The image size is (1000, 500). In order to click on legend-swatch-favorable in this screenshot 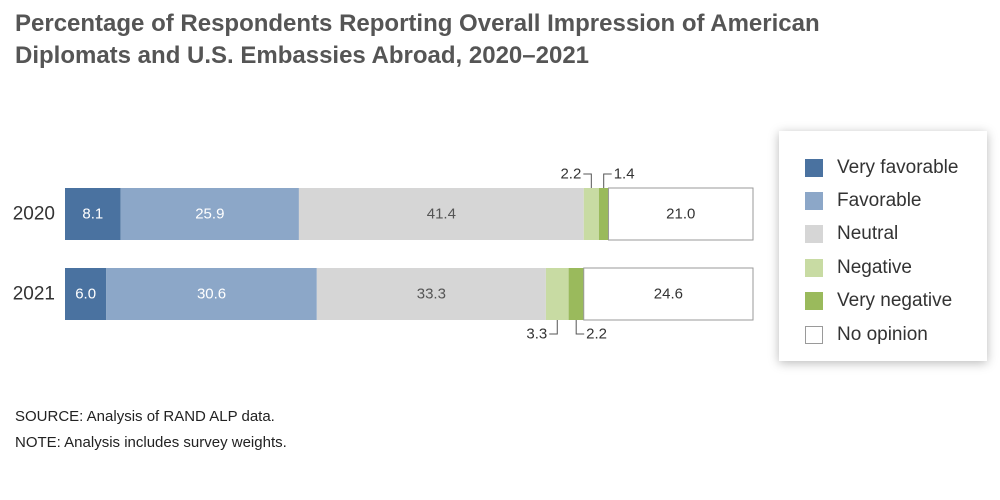, I will do `click(814, 201)`.